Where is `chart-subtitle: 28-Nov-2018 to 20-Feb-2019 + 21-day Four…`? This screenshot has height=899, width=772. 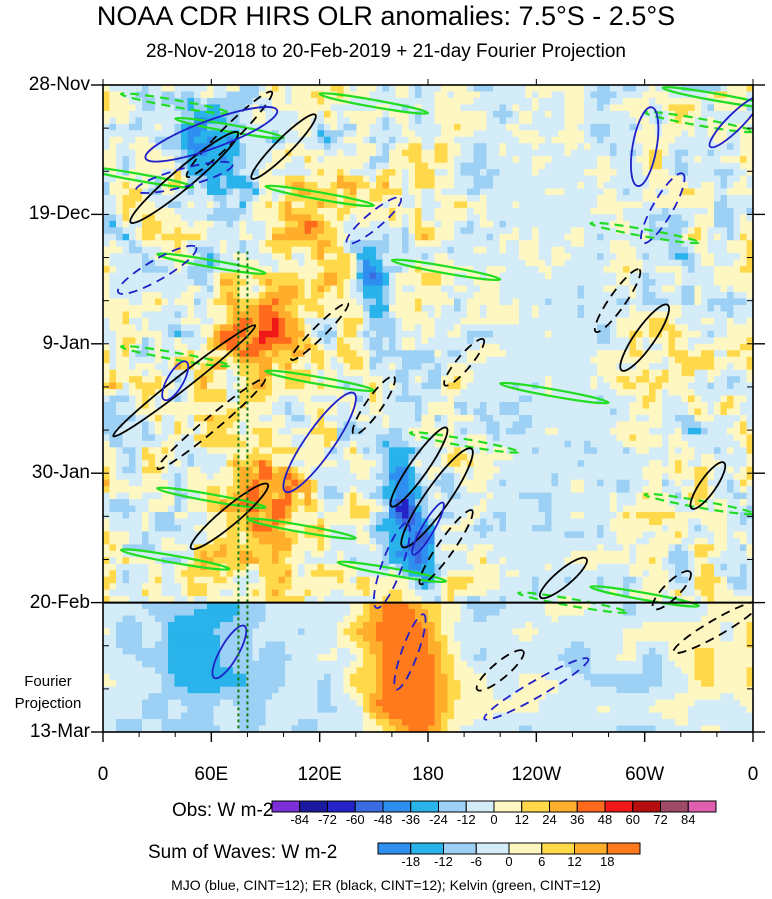
chart-subtitle: 28-Nov-2018 to 20-Feb-2019 + 21-day Four… is located at coordinates (386, 51).